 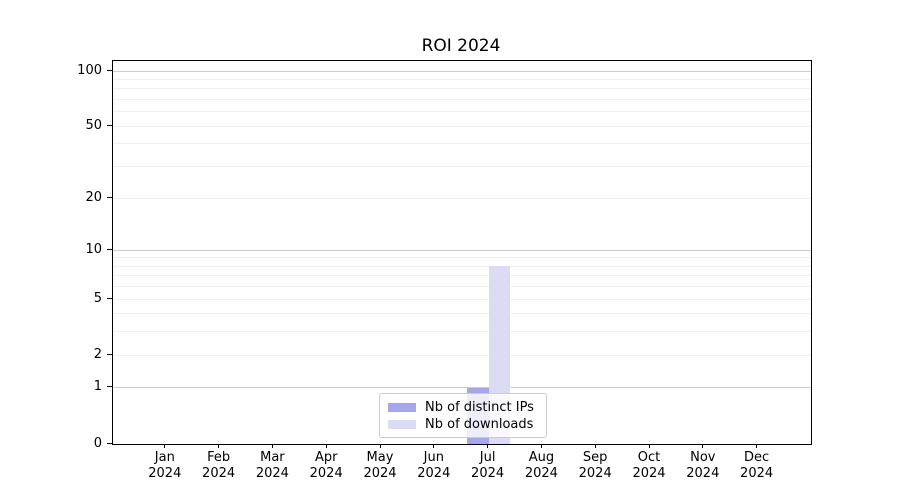 I want to click on x-tick-label: Mar 2024, so click(x=272, y=465).